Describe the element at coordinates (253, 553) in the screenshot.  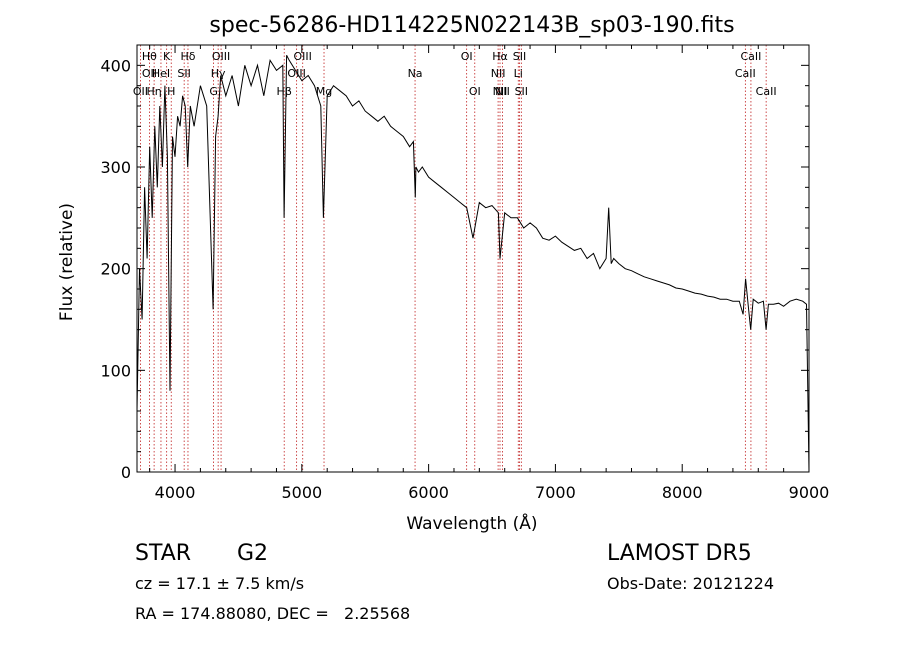
I see `object-subclass: G2` at that location.